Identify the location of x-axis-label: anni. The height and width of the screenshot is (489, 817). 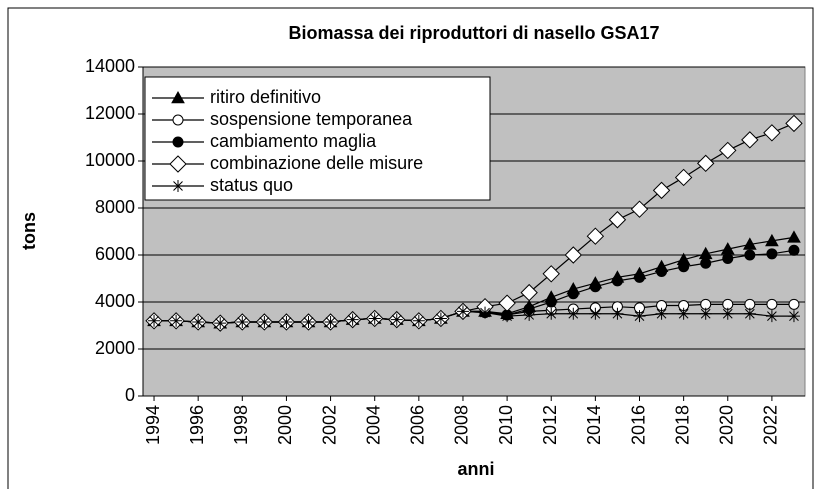
(475, 469).